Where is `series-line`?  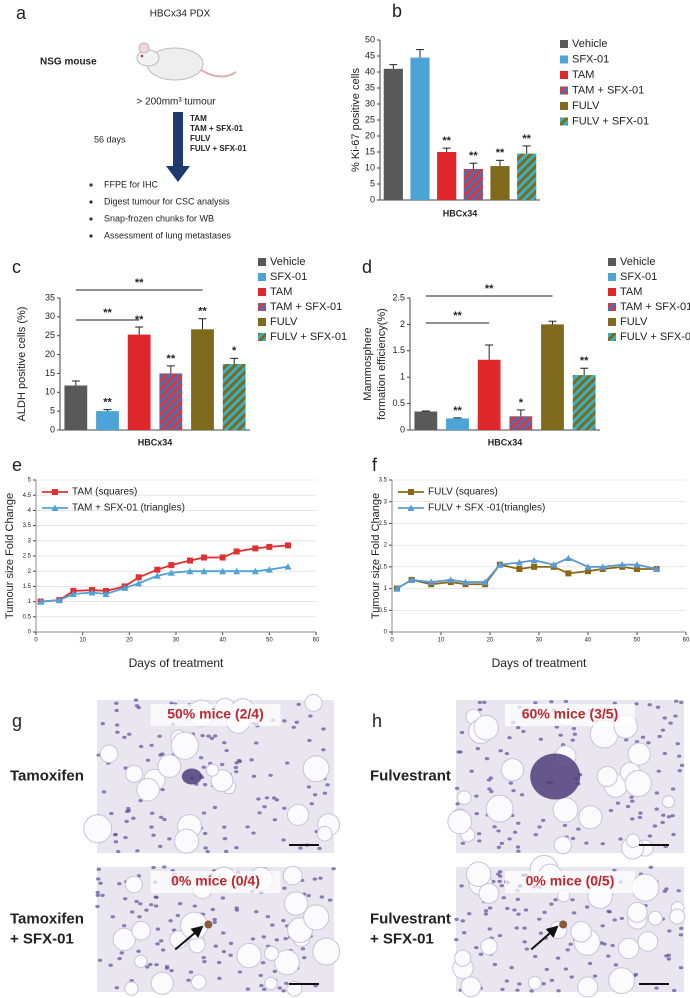
series-line is located at coordinates (164, 584).